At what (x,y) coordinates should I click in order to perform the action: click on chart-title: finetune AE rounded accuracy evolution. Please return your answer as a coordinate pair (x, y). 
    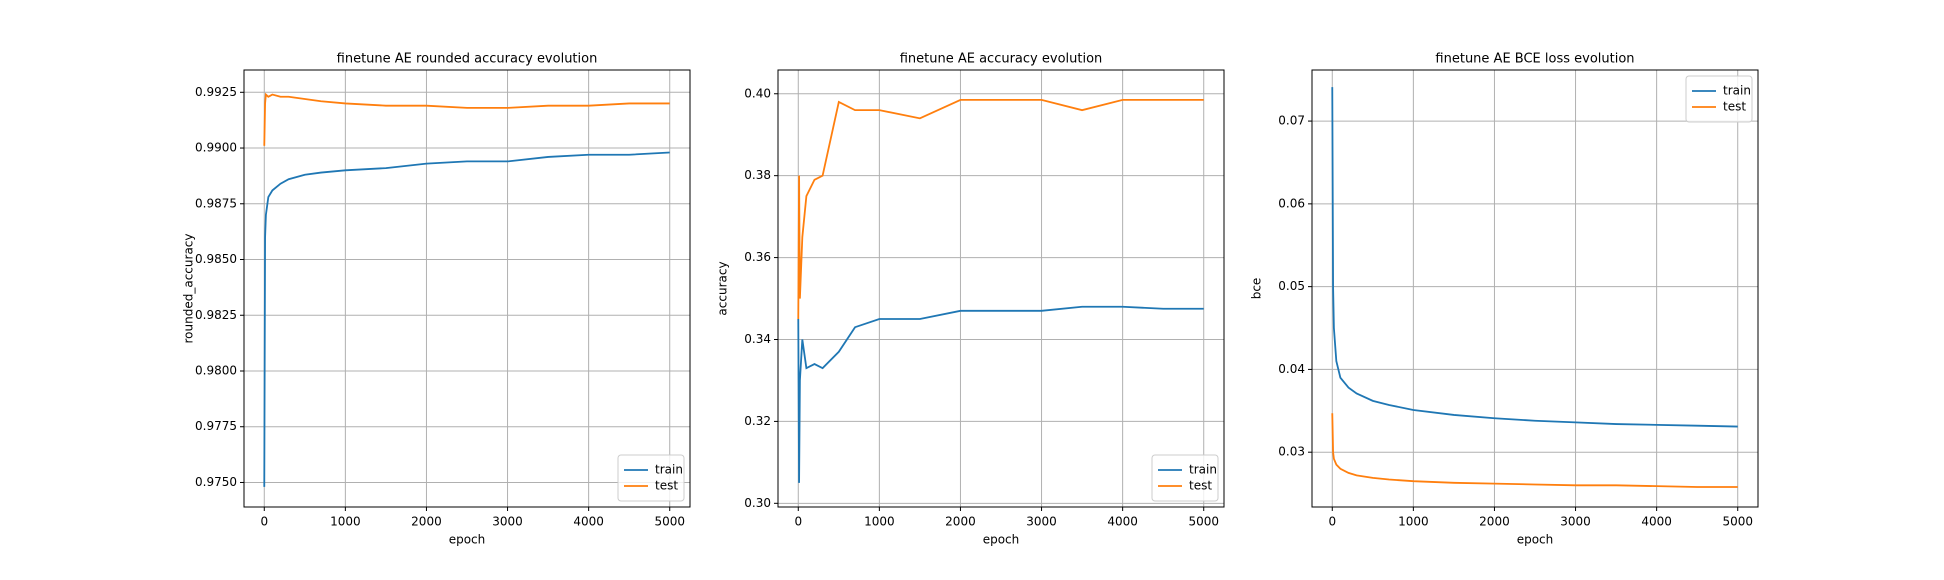
    Looking at the image, I should click on (467, 59).